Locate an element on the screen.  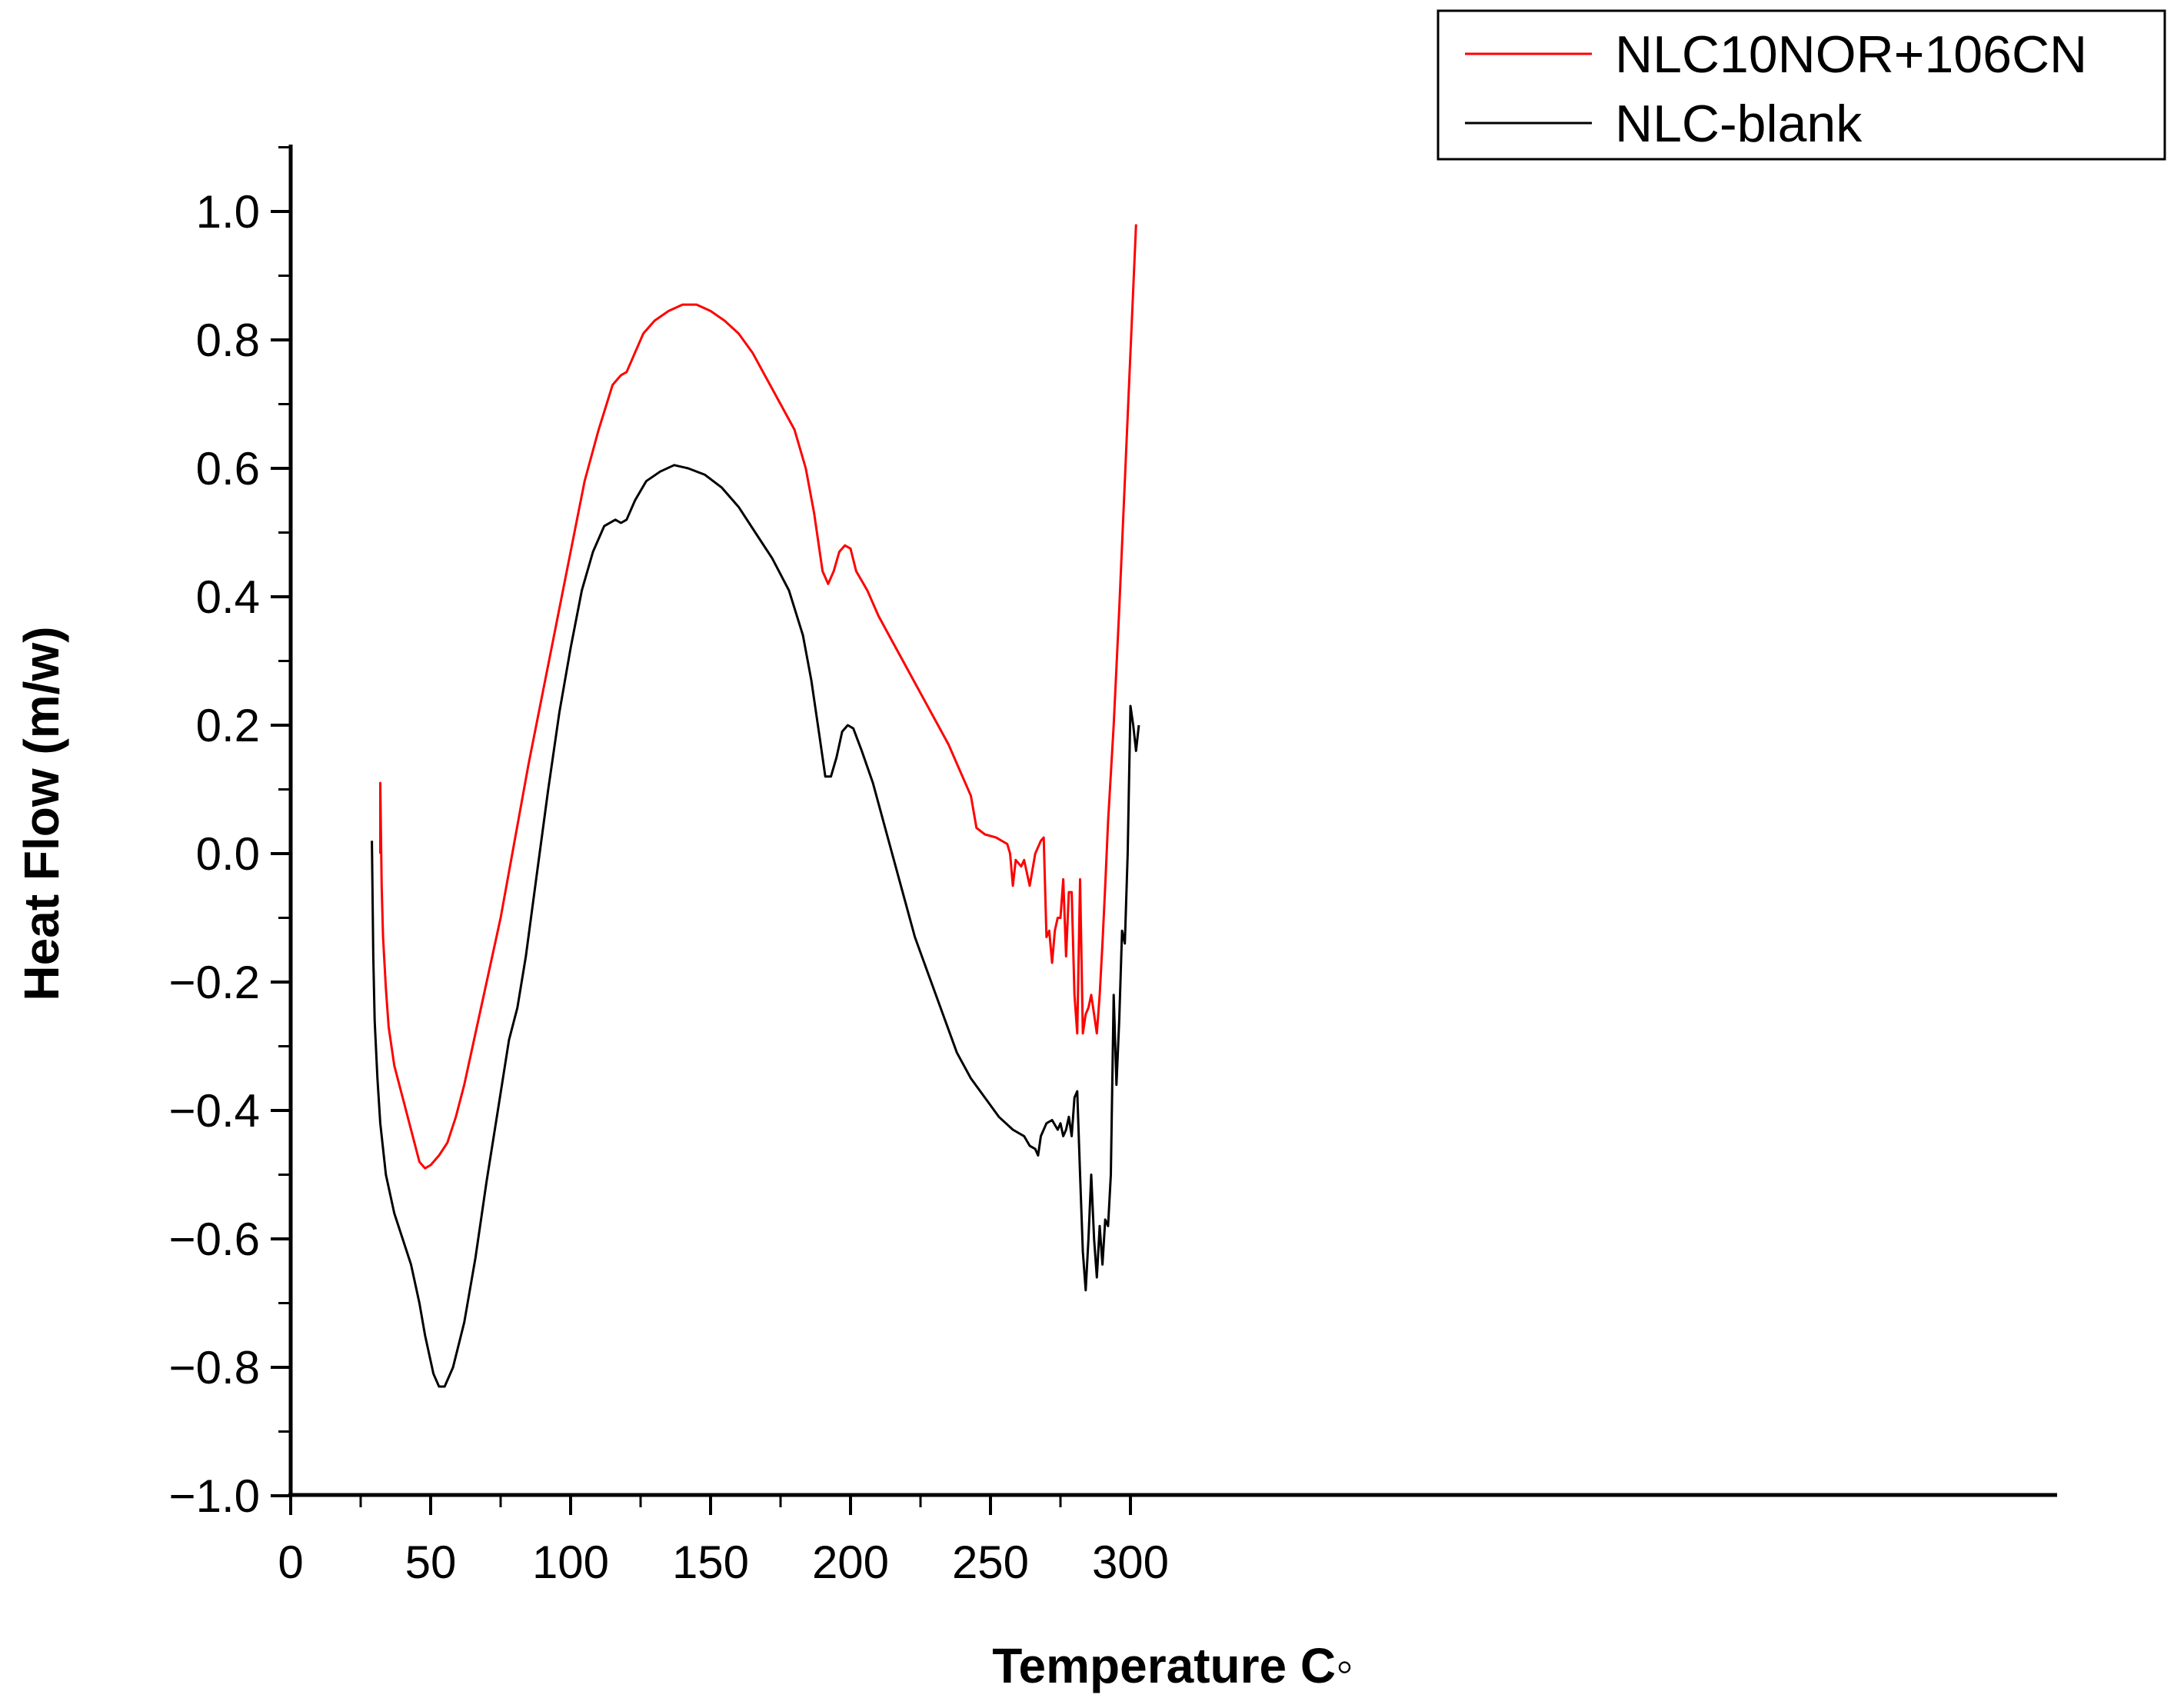
y-tick-label: 0.2 is located at coordinates (228, 725).